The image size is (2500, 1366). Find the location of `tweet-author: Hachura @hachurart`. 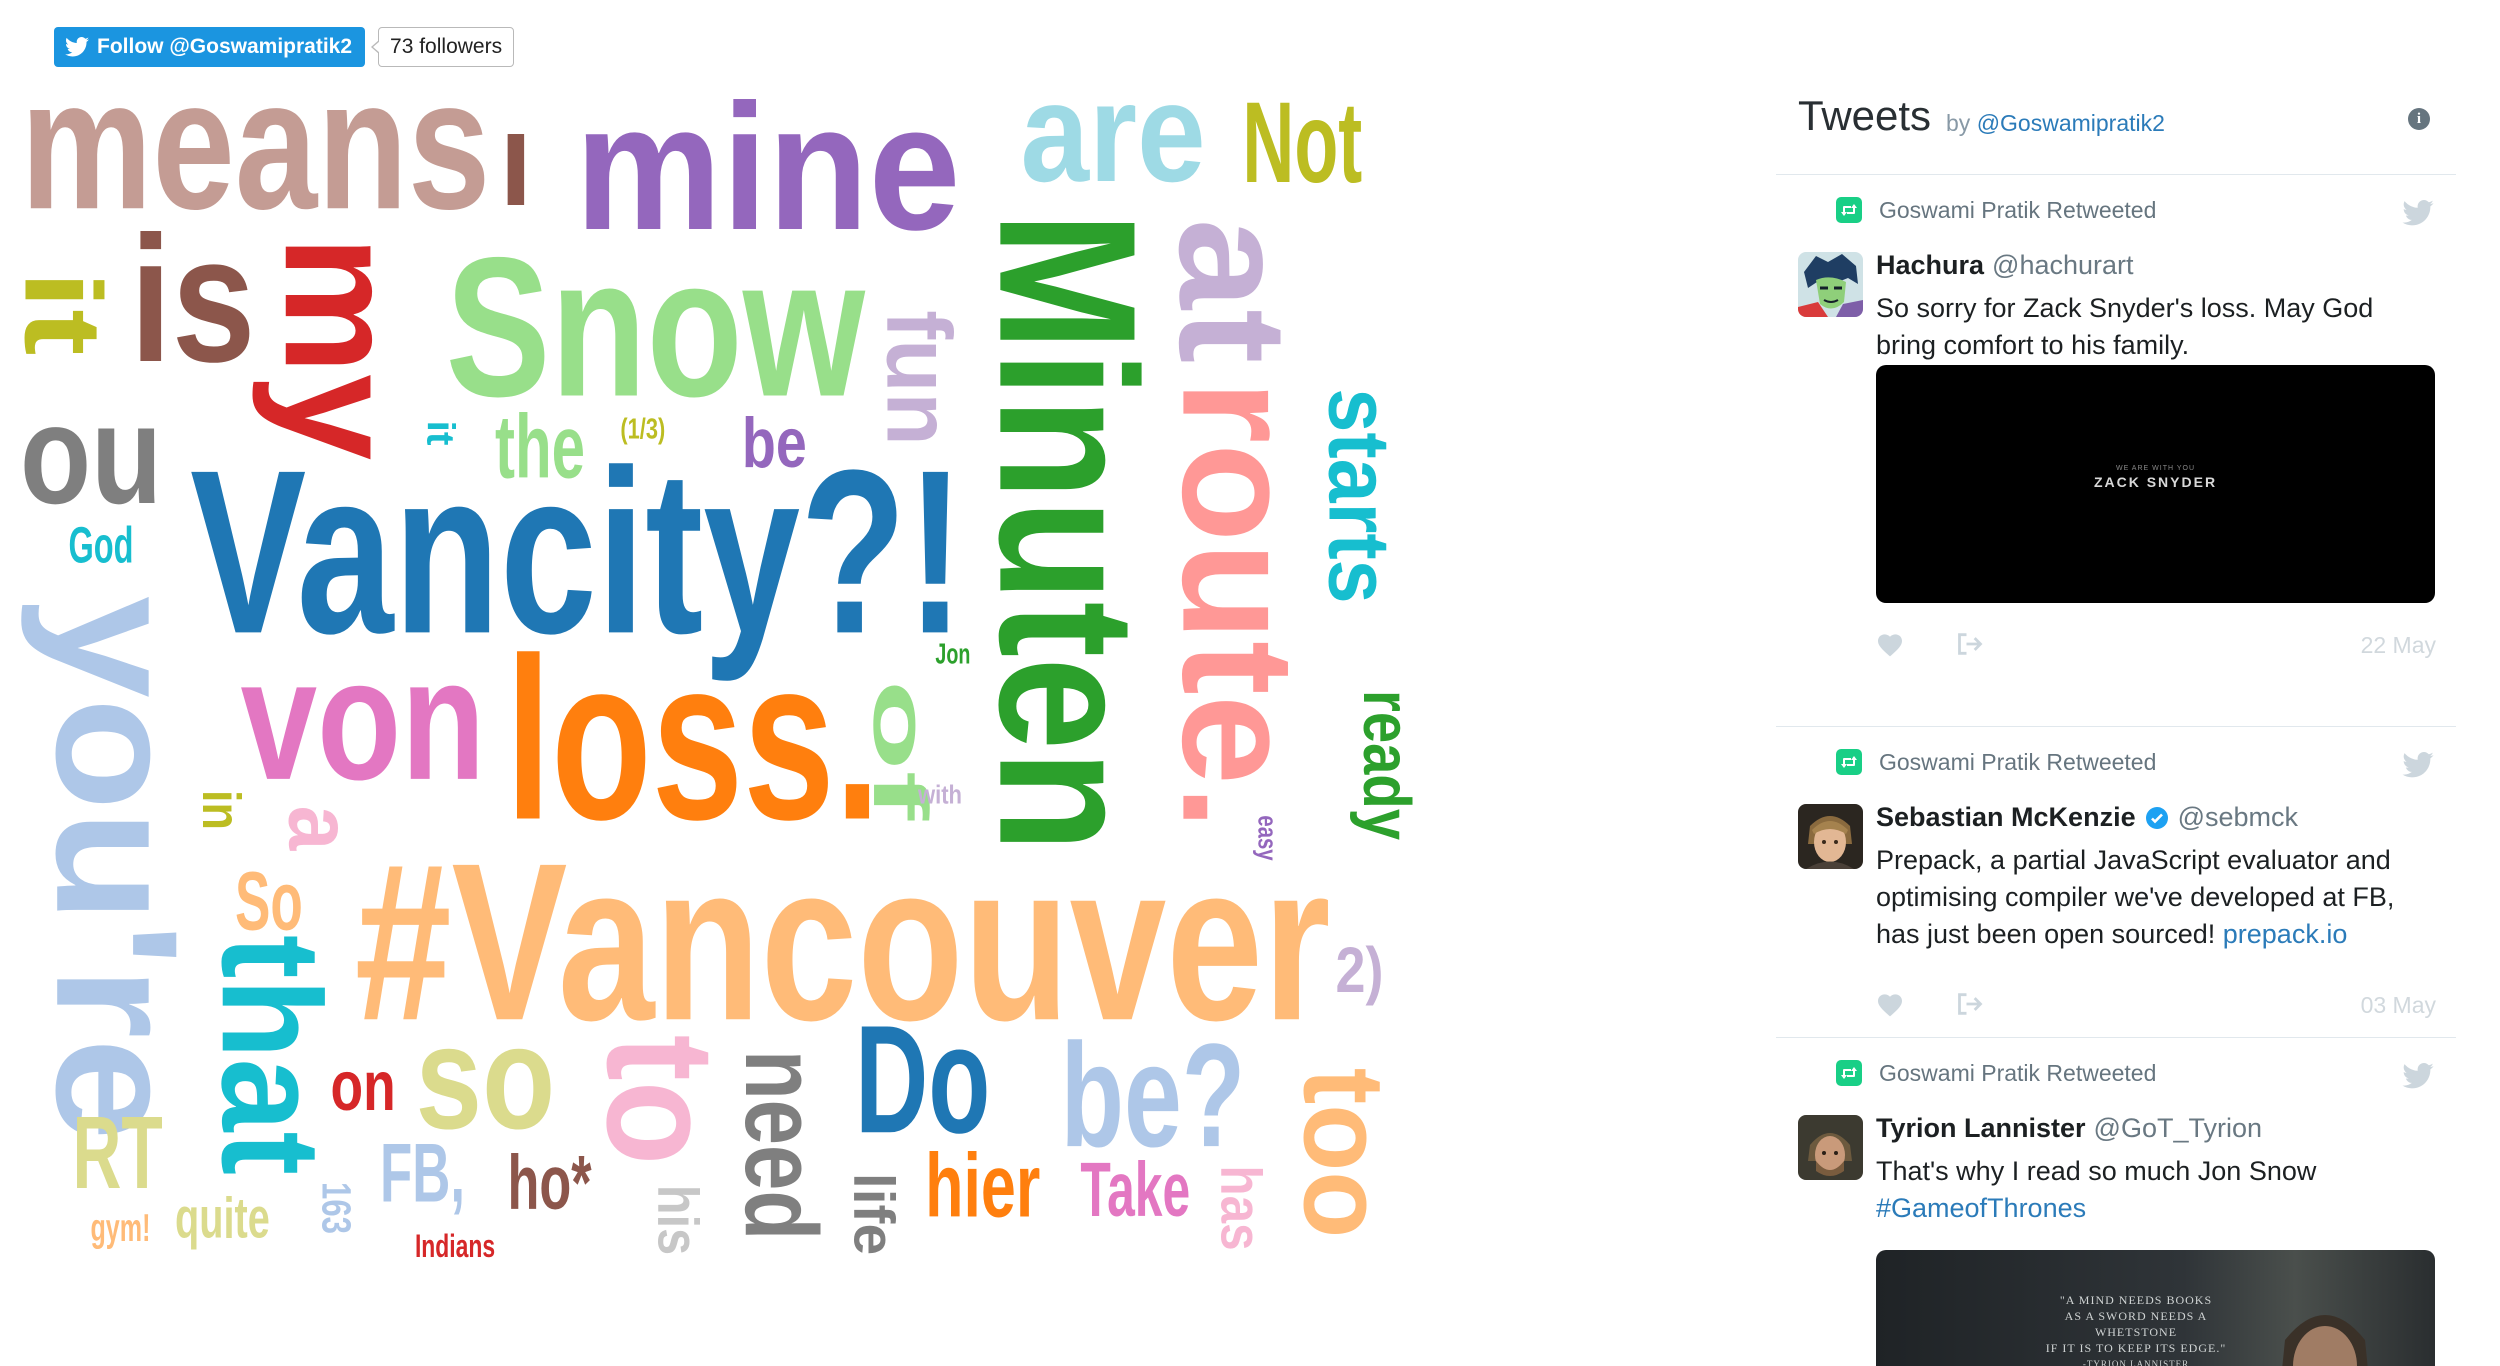

tweet-author: Hachura @hachurart is located at coordinates (2005, 265).